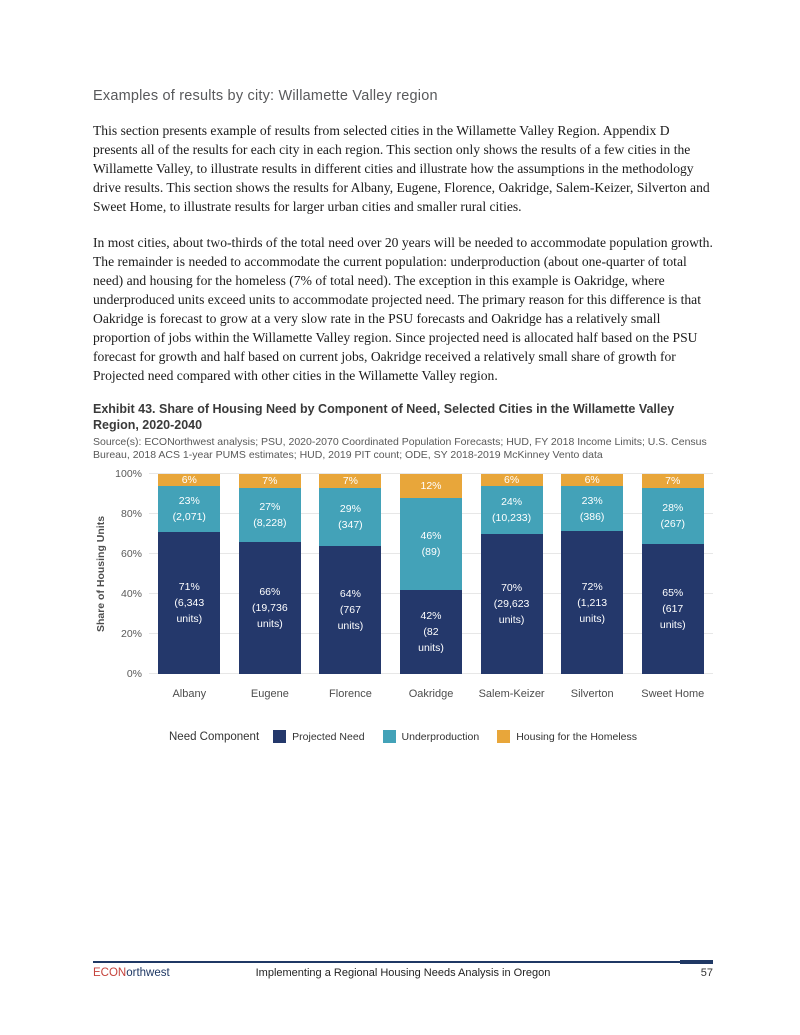 This screenshot has width=800, height=1035. I want to click on x-axis-label: Silverton, so click(592, 694).